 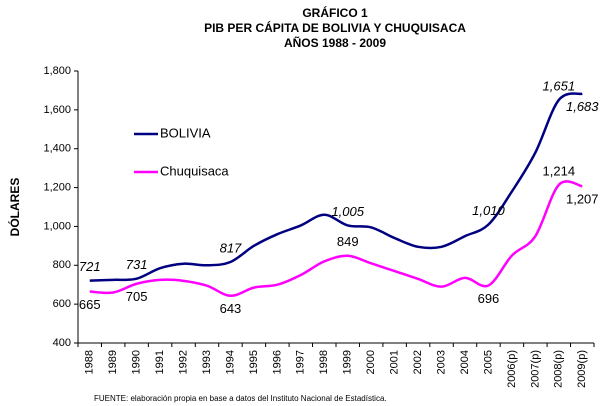 What do you see at coordinates (465, 362) in the screenshot?
I see `x-tick-label: 2004` at bounding box center [465, 362].